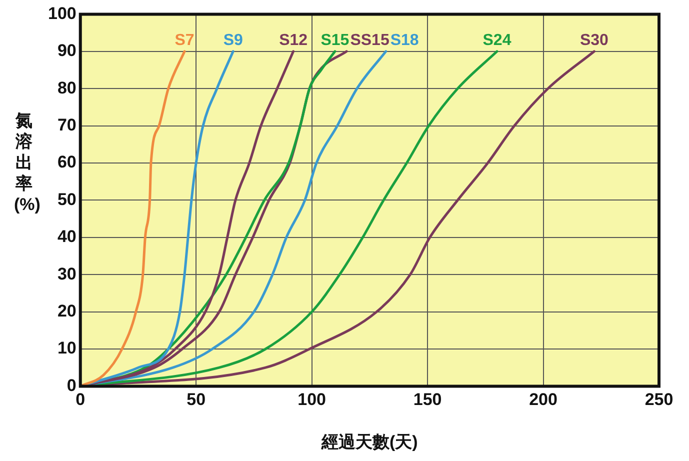 The height and width of the screenshot is (461, 689). Describe the element at coordinates (659, 400) in the screenshot. I see `x-tick-label: 250` at that location.